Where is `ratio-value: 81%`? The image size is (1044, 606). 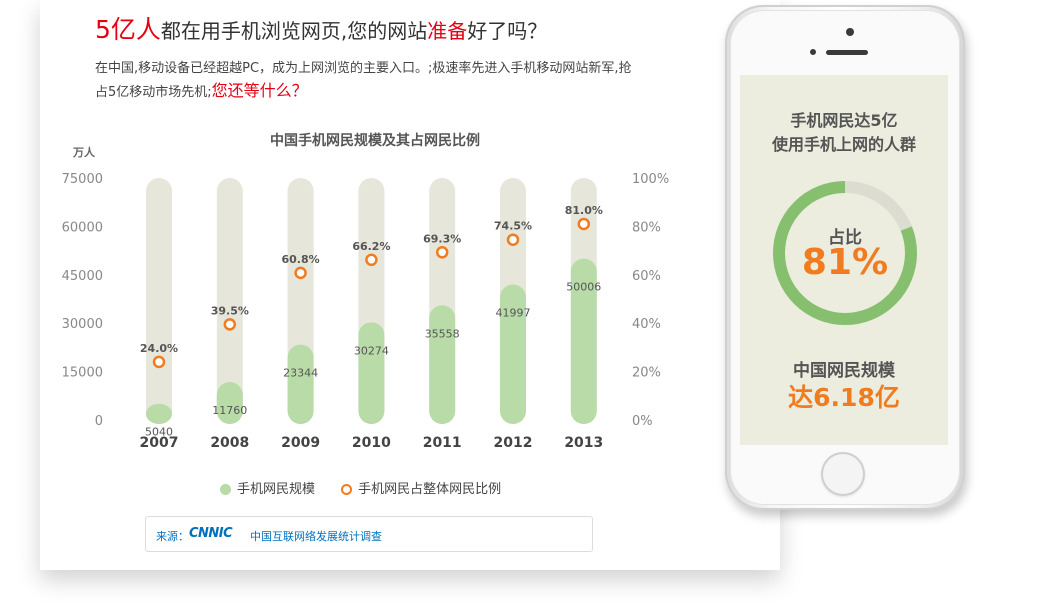 ratio-value: 81% is located at coordinates (845, 262).